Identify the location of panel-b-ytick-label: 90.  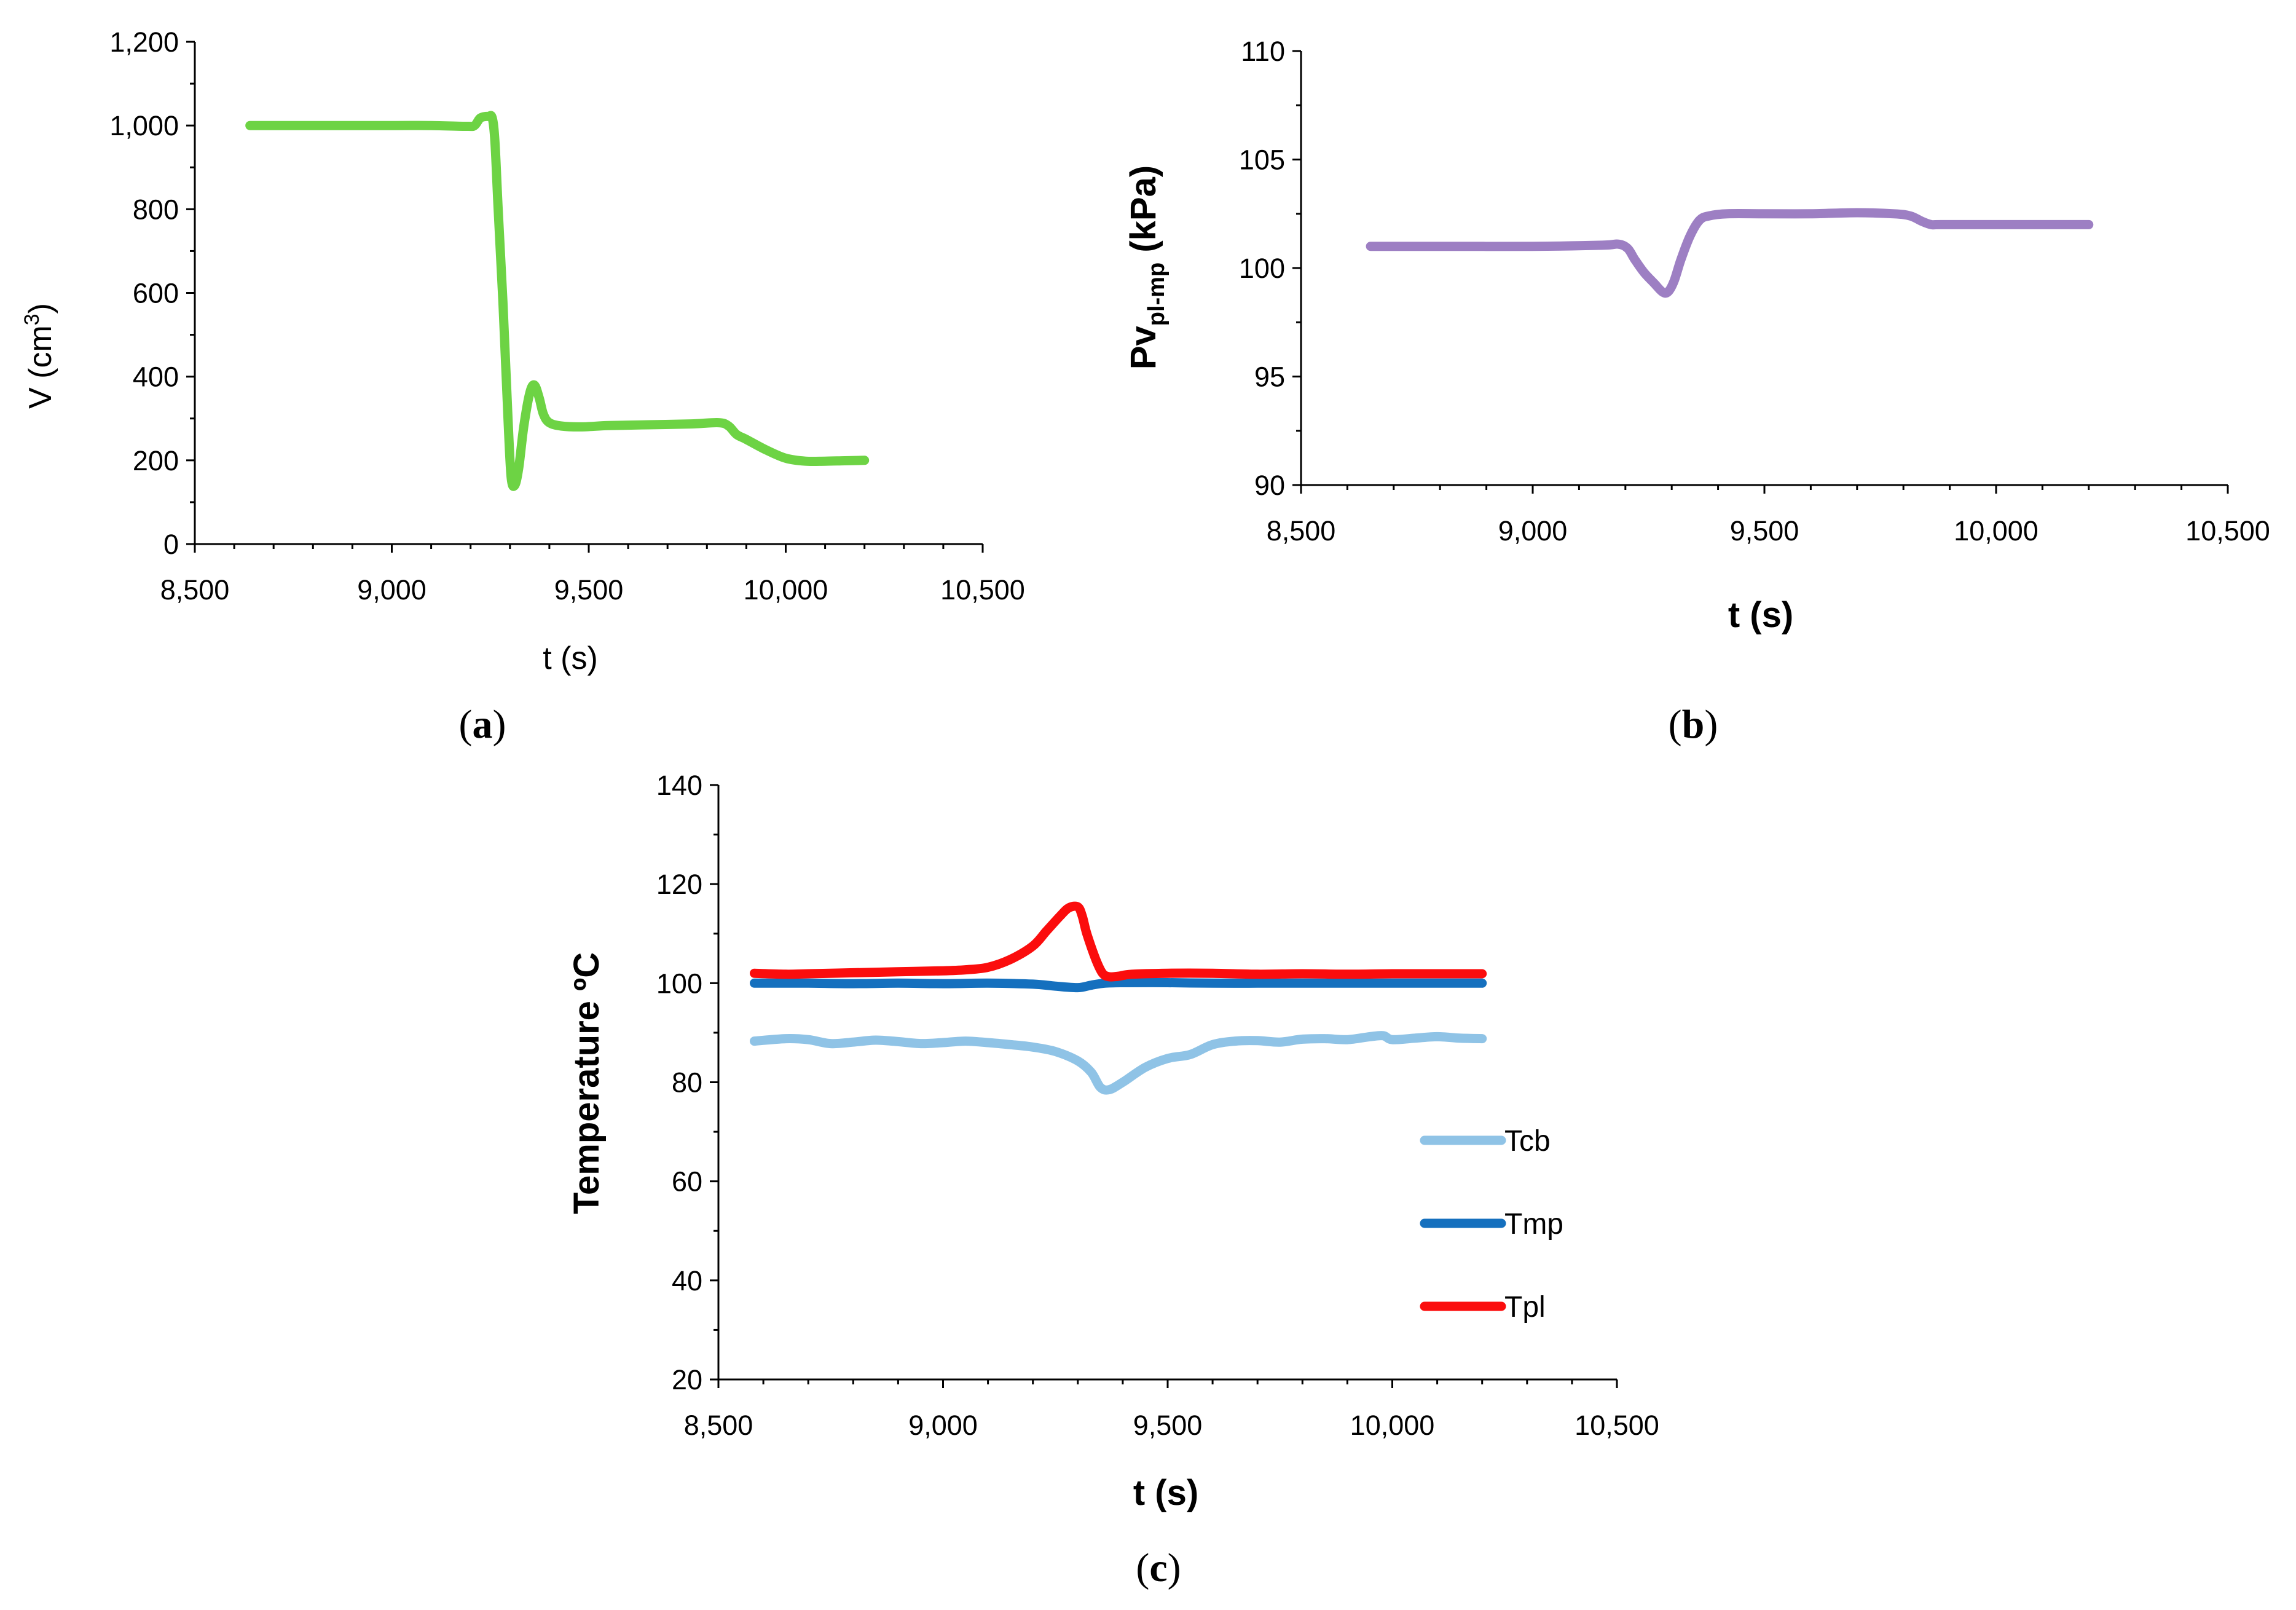
(1269, 485).